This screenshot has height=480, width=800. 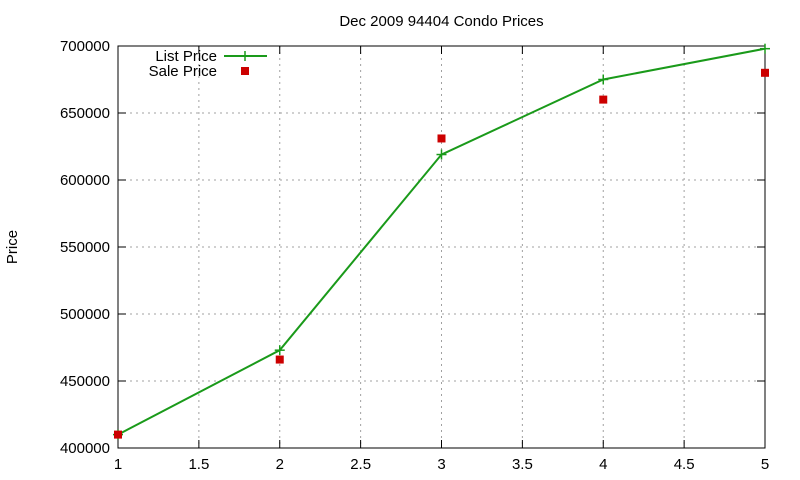 What do you see at coordinates (85, 247) in the screenshot?
I see `y-tick-label: 550000` at bounding box center [85, 247].